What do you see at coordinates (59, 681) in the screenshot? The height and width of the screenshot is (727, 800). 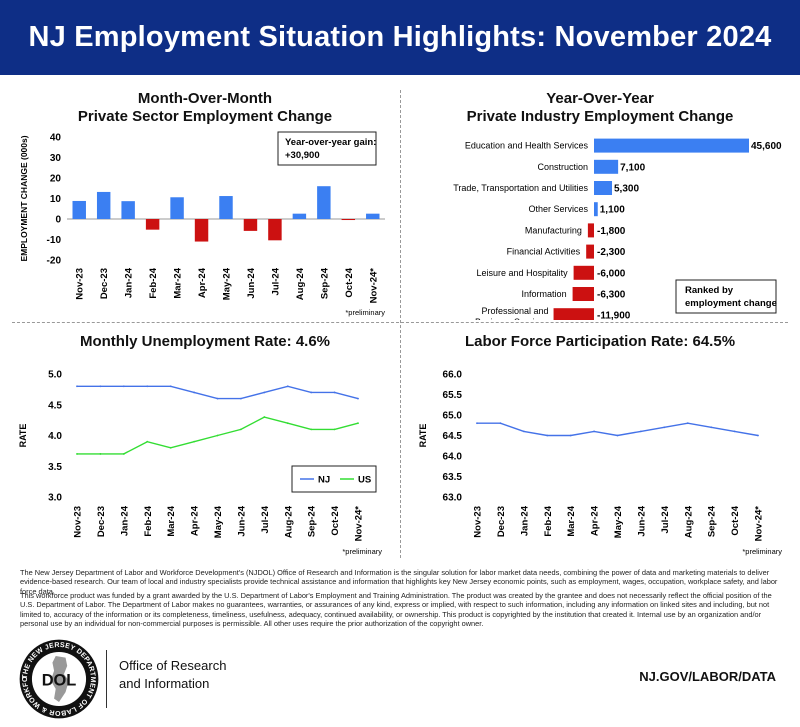 I see `logo-text: DOL` at bounding box center [59, 681].